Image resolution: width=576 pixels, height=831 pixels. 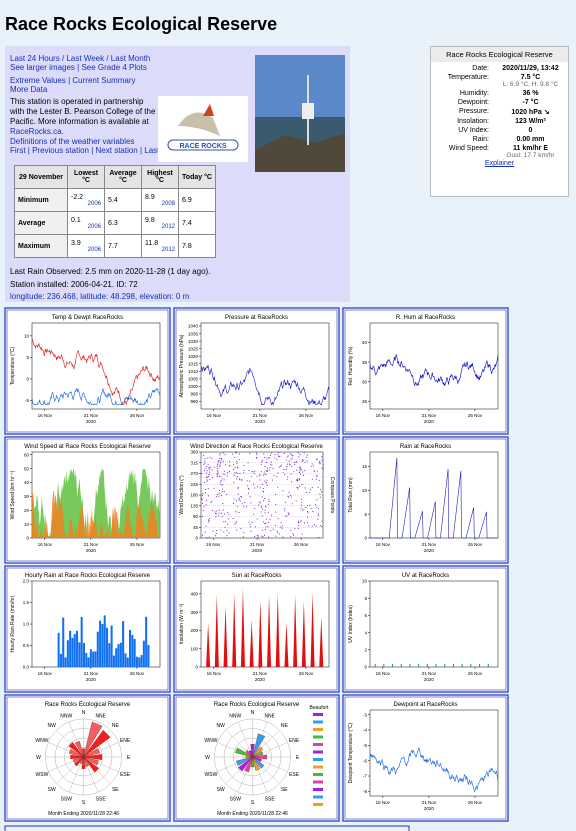 I want to click on x-tick-label: 16 Nov, so click(x=45, y=544).